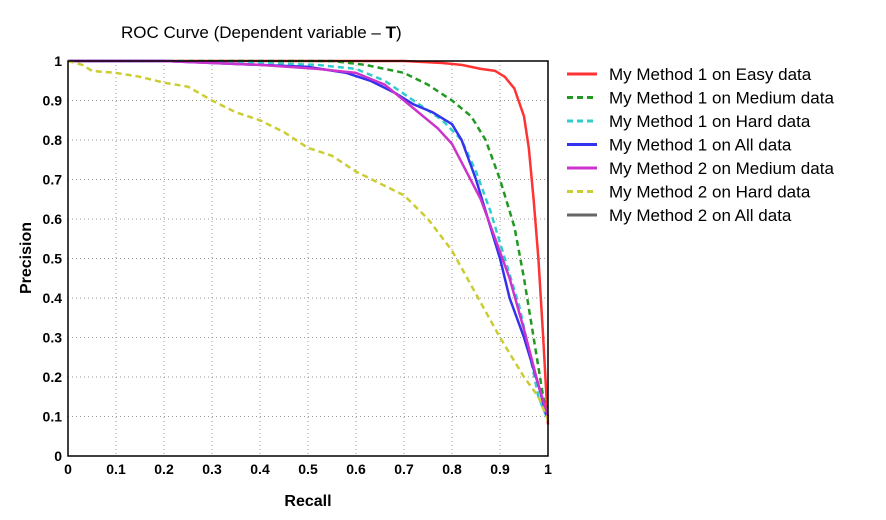  Describe the element at coordinates (710, 192) in the screenshot. I see `legend-label-5: My Method 2 on Hard data` at that location.